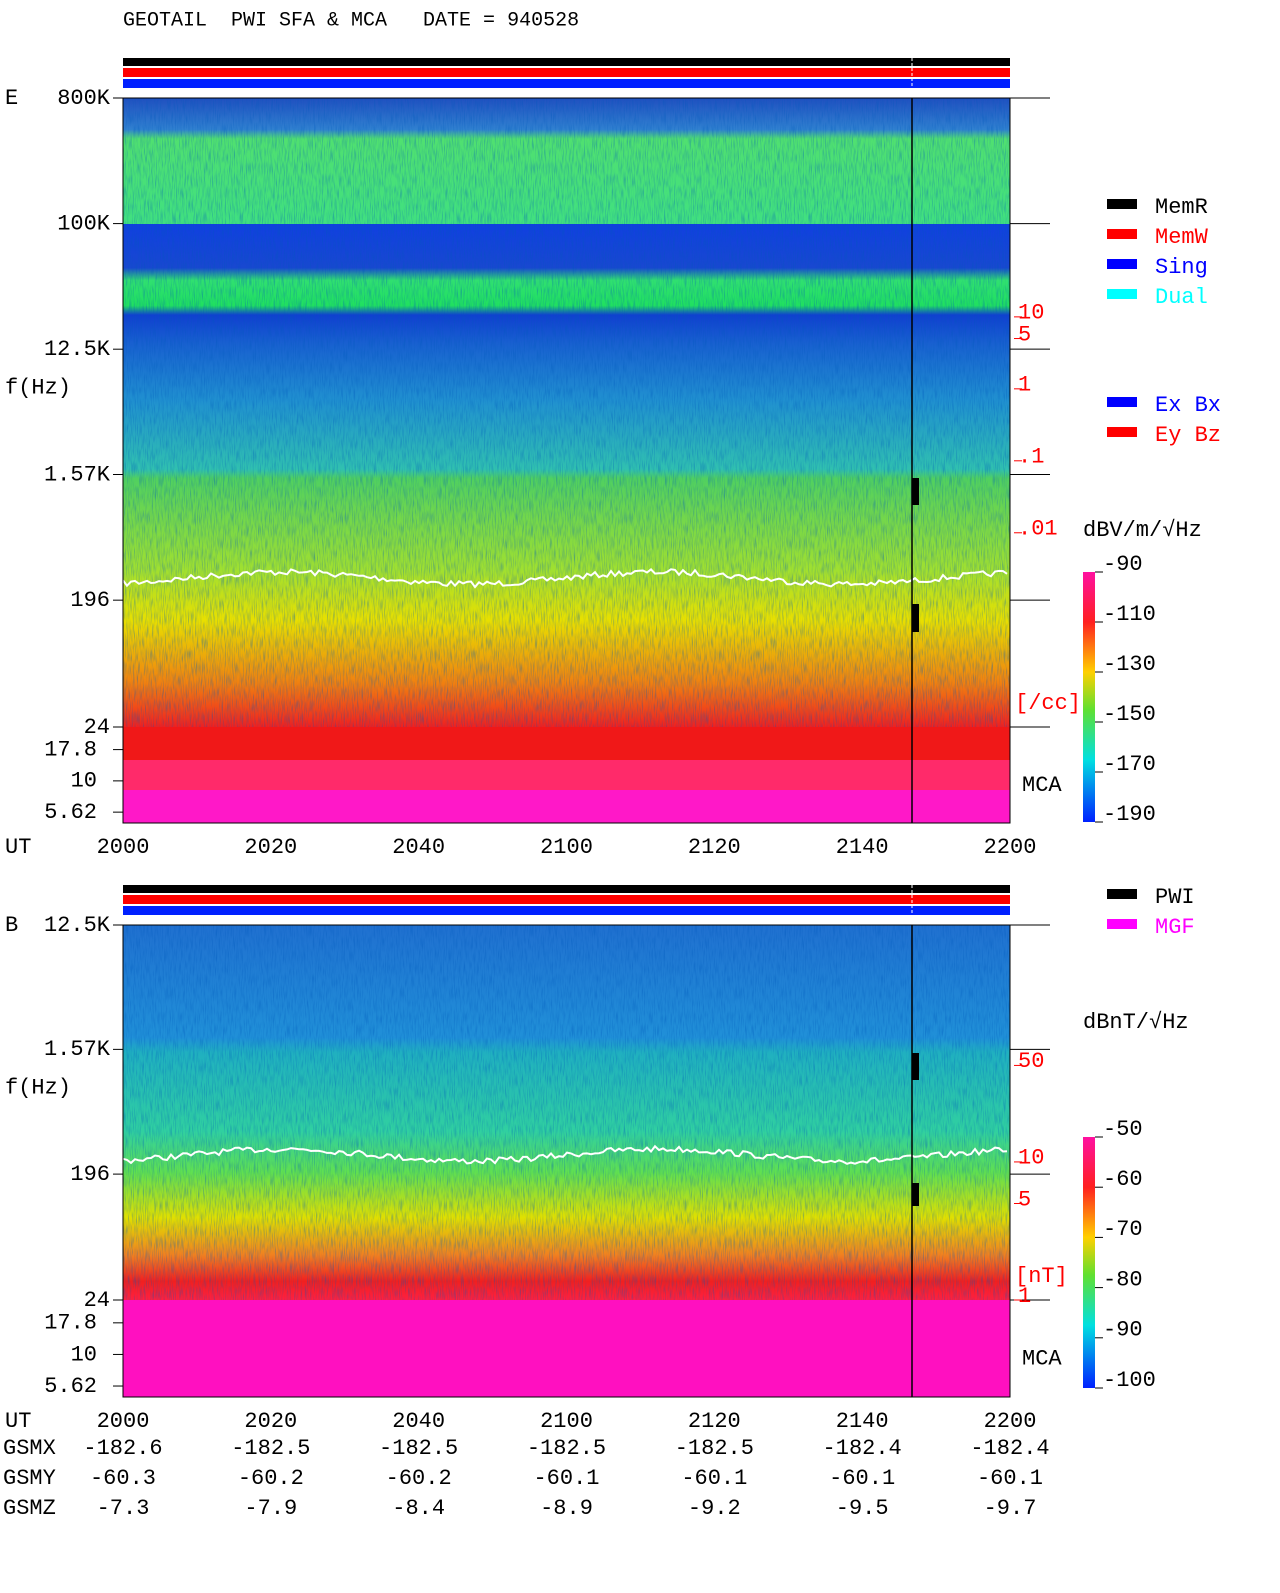 This screenshot has width=1280, height=1593. Describe the element at coordinates (29, 1448) in the screenshot. I see `orbit-label: GSMX` at that location.